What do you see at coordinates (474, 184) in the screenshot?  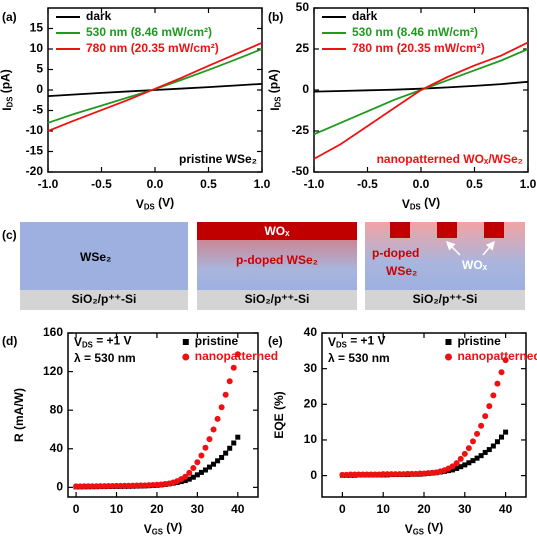 I see `x-tick-label: 0.5` at bounding box center [474, 184].